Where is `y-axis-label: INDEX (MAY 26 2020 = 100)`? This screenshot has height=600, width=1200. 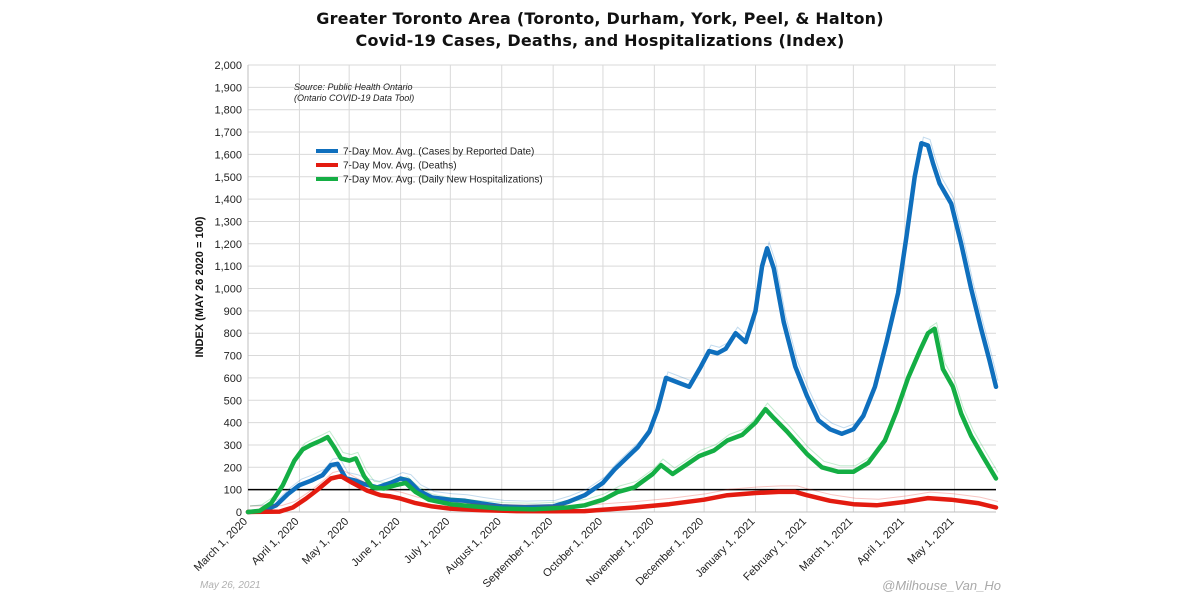
y-axis-label: INDEX (MAY 26 2020 = 100) is located at coordinates (200, 286).